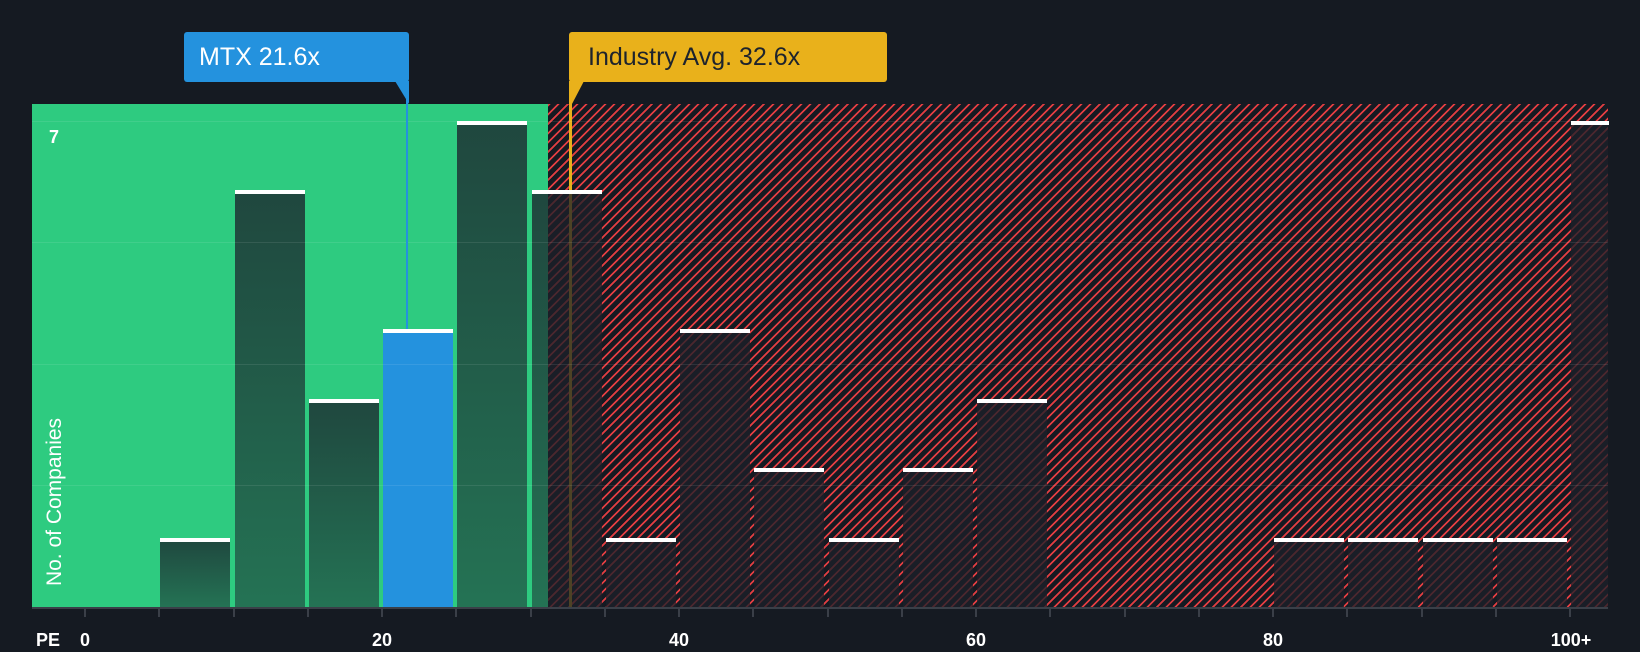 The image size is (1640, 652). I want to click on y-axis-title: No. of Companies, so click(54, 502).